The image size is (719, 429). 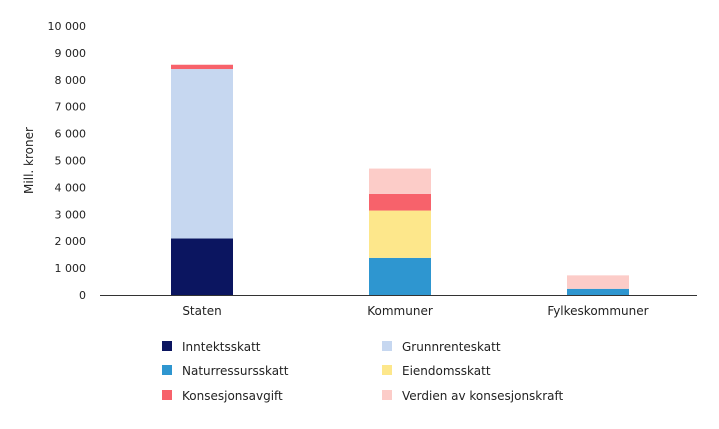 I want to click on legend-label: Verdien av konsesjonskraft, so click(x=483, y=396).